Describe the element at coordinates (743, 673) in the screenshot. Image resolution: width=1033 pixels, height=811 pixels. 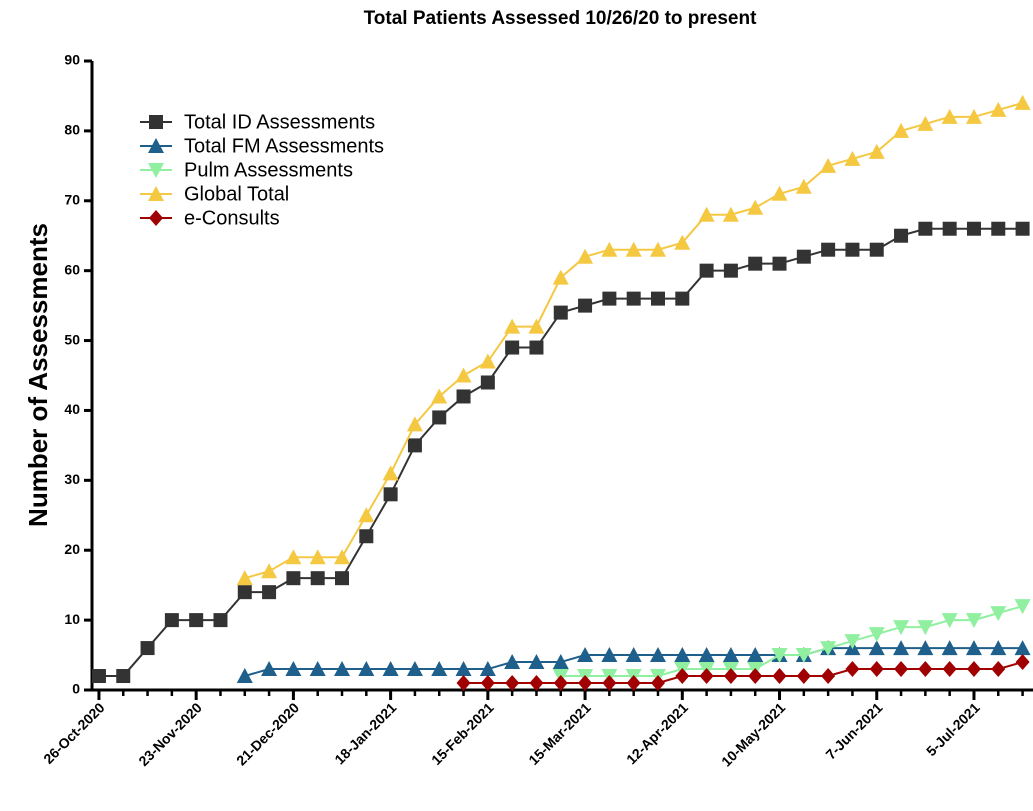
I see `series-line` at that location.